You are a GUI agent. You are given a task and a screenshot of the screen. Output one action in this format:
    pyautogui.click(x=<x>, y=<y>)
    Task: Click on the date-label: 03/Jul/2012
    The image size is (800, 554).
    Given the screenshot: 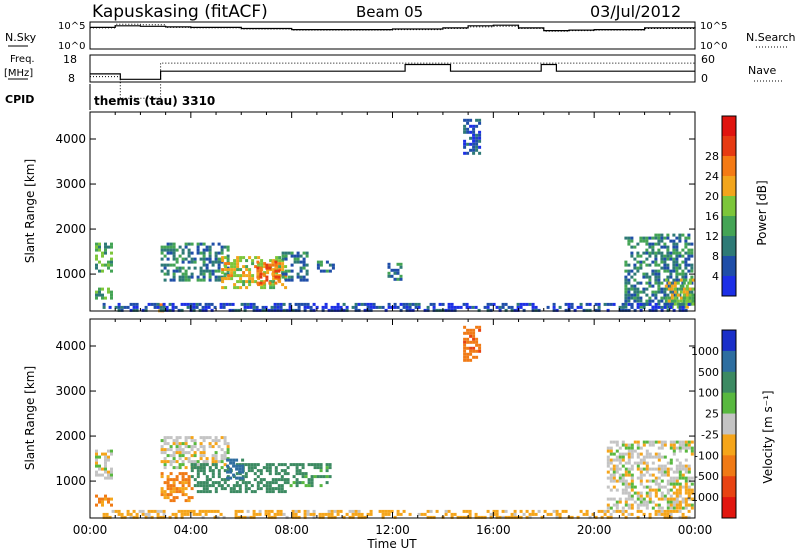 What is the action you would take?
    pyautogui.click(x=635, y=11)
    